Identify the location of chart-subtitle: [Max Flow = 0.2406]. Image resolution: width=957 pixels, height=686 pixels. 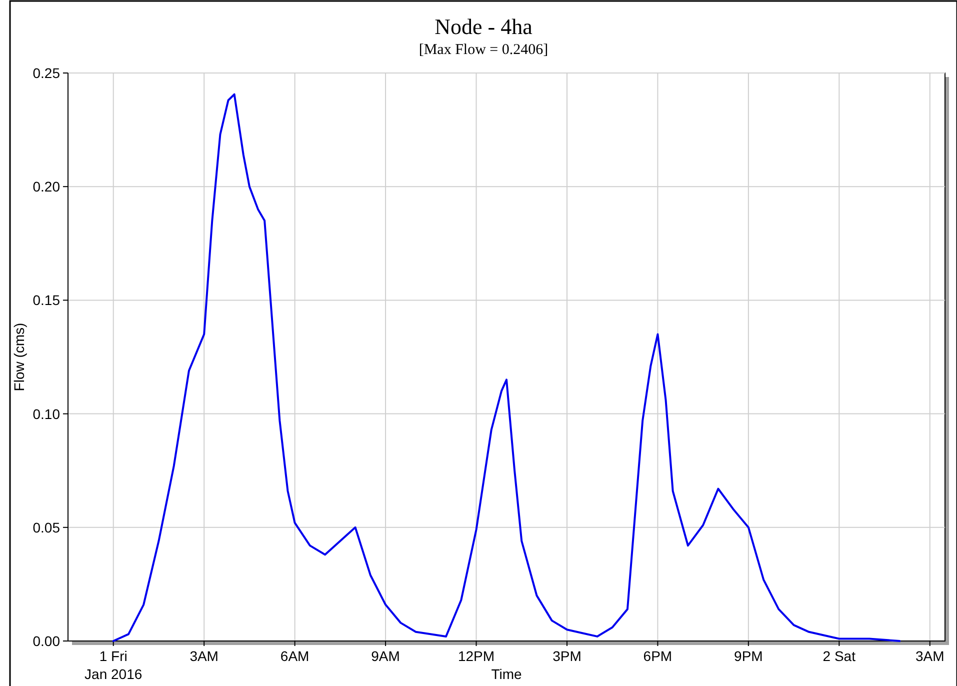
(483, 50).